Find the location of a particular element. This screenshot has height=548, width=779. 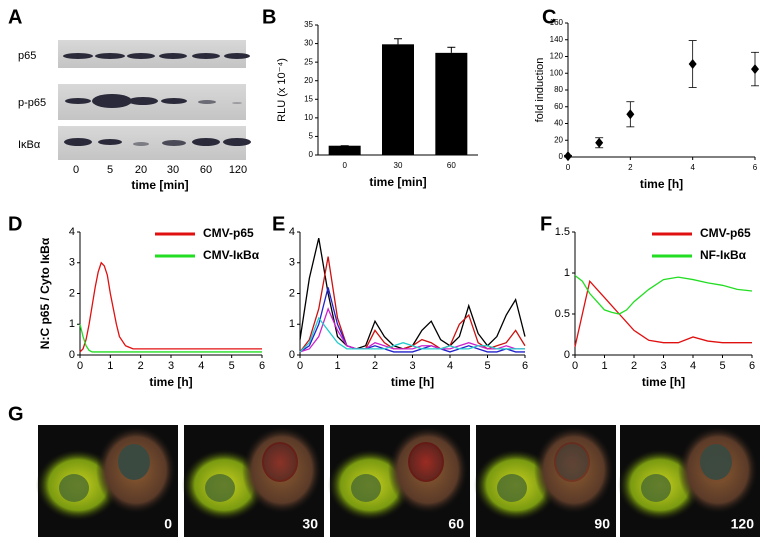

lane-label: 0 is located at coordinates (76, 170).